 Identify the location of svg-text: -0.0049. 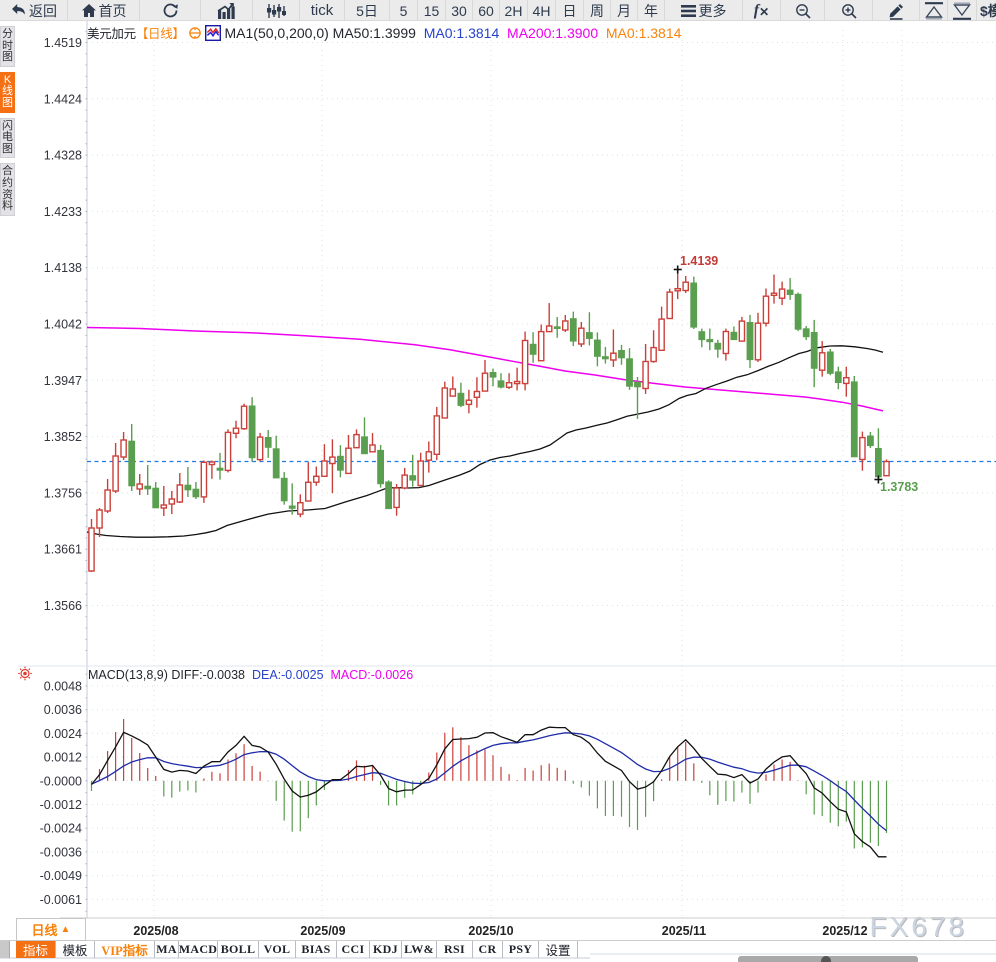
(61, 876).